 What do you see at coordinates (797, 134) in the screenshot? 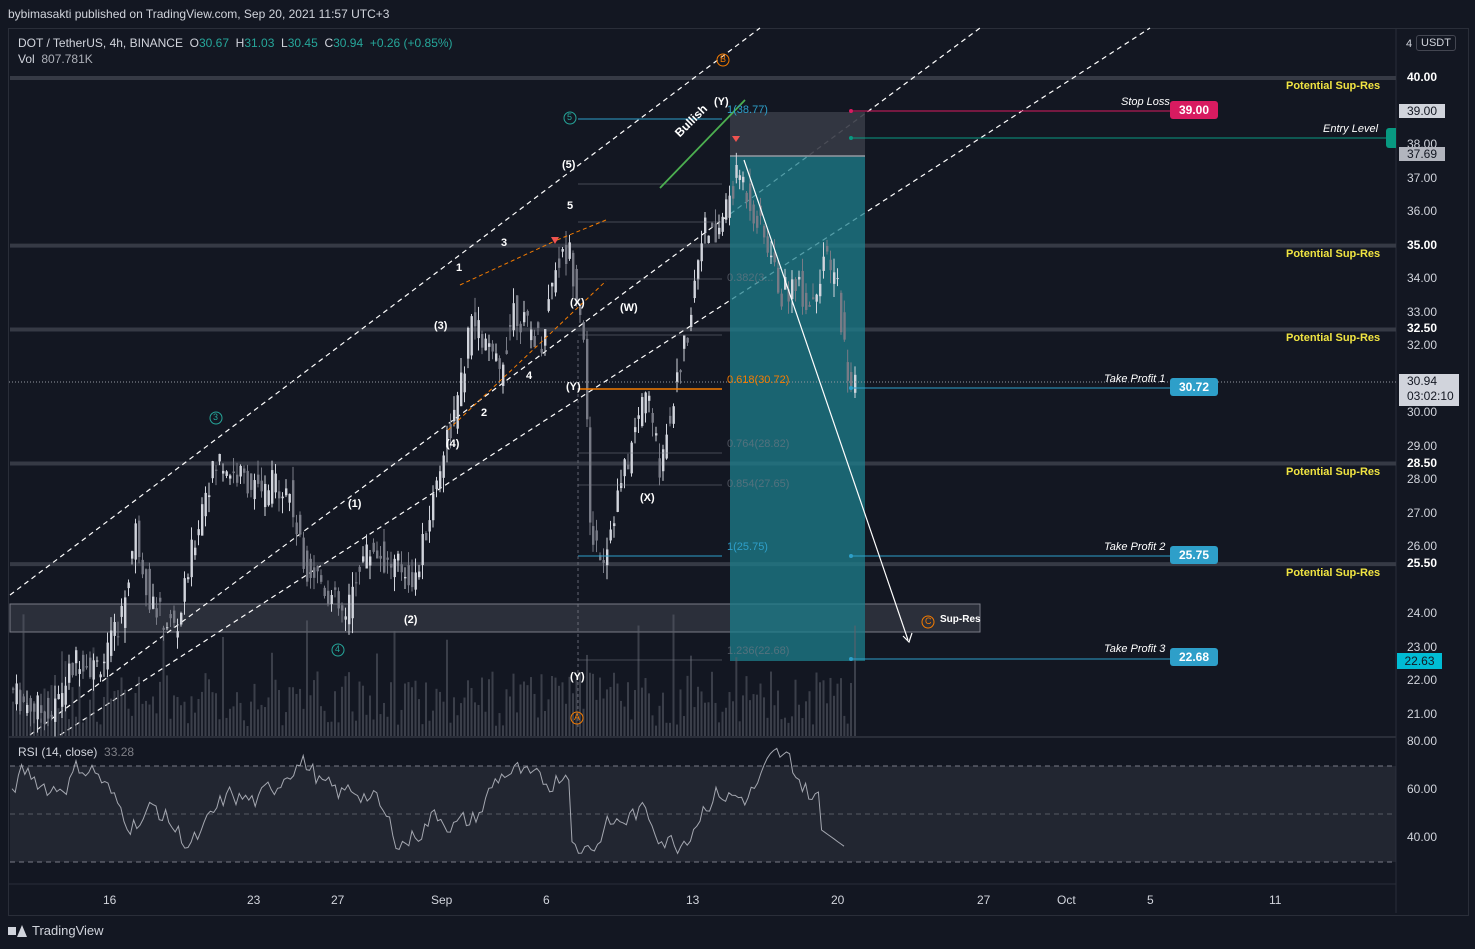
I see `stop-zone` at bounding box center [797, 134].